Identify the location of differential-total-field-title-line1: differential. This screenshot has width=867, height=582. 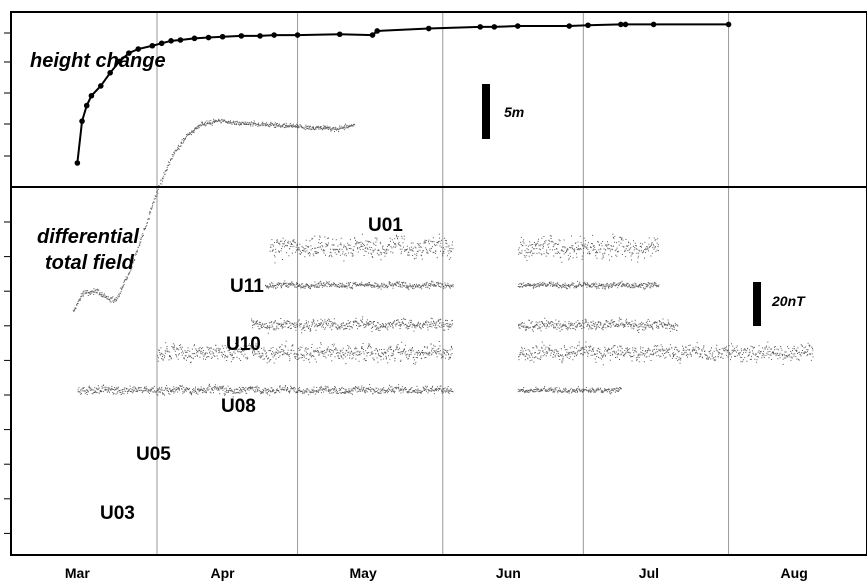
(88, 237).